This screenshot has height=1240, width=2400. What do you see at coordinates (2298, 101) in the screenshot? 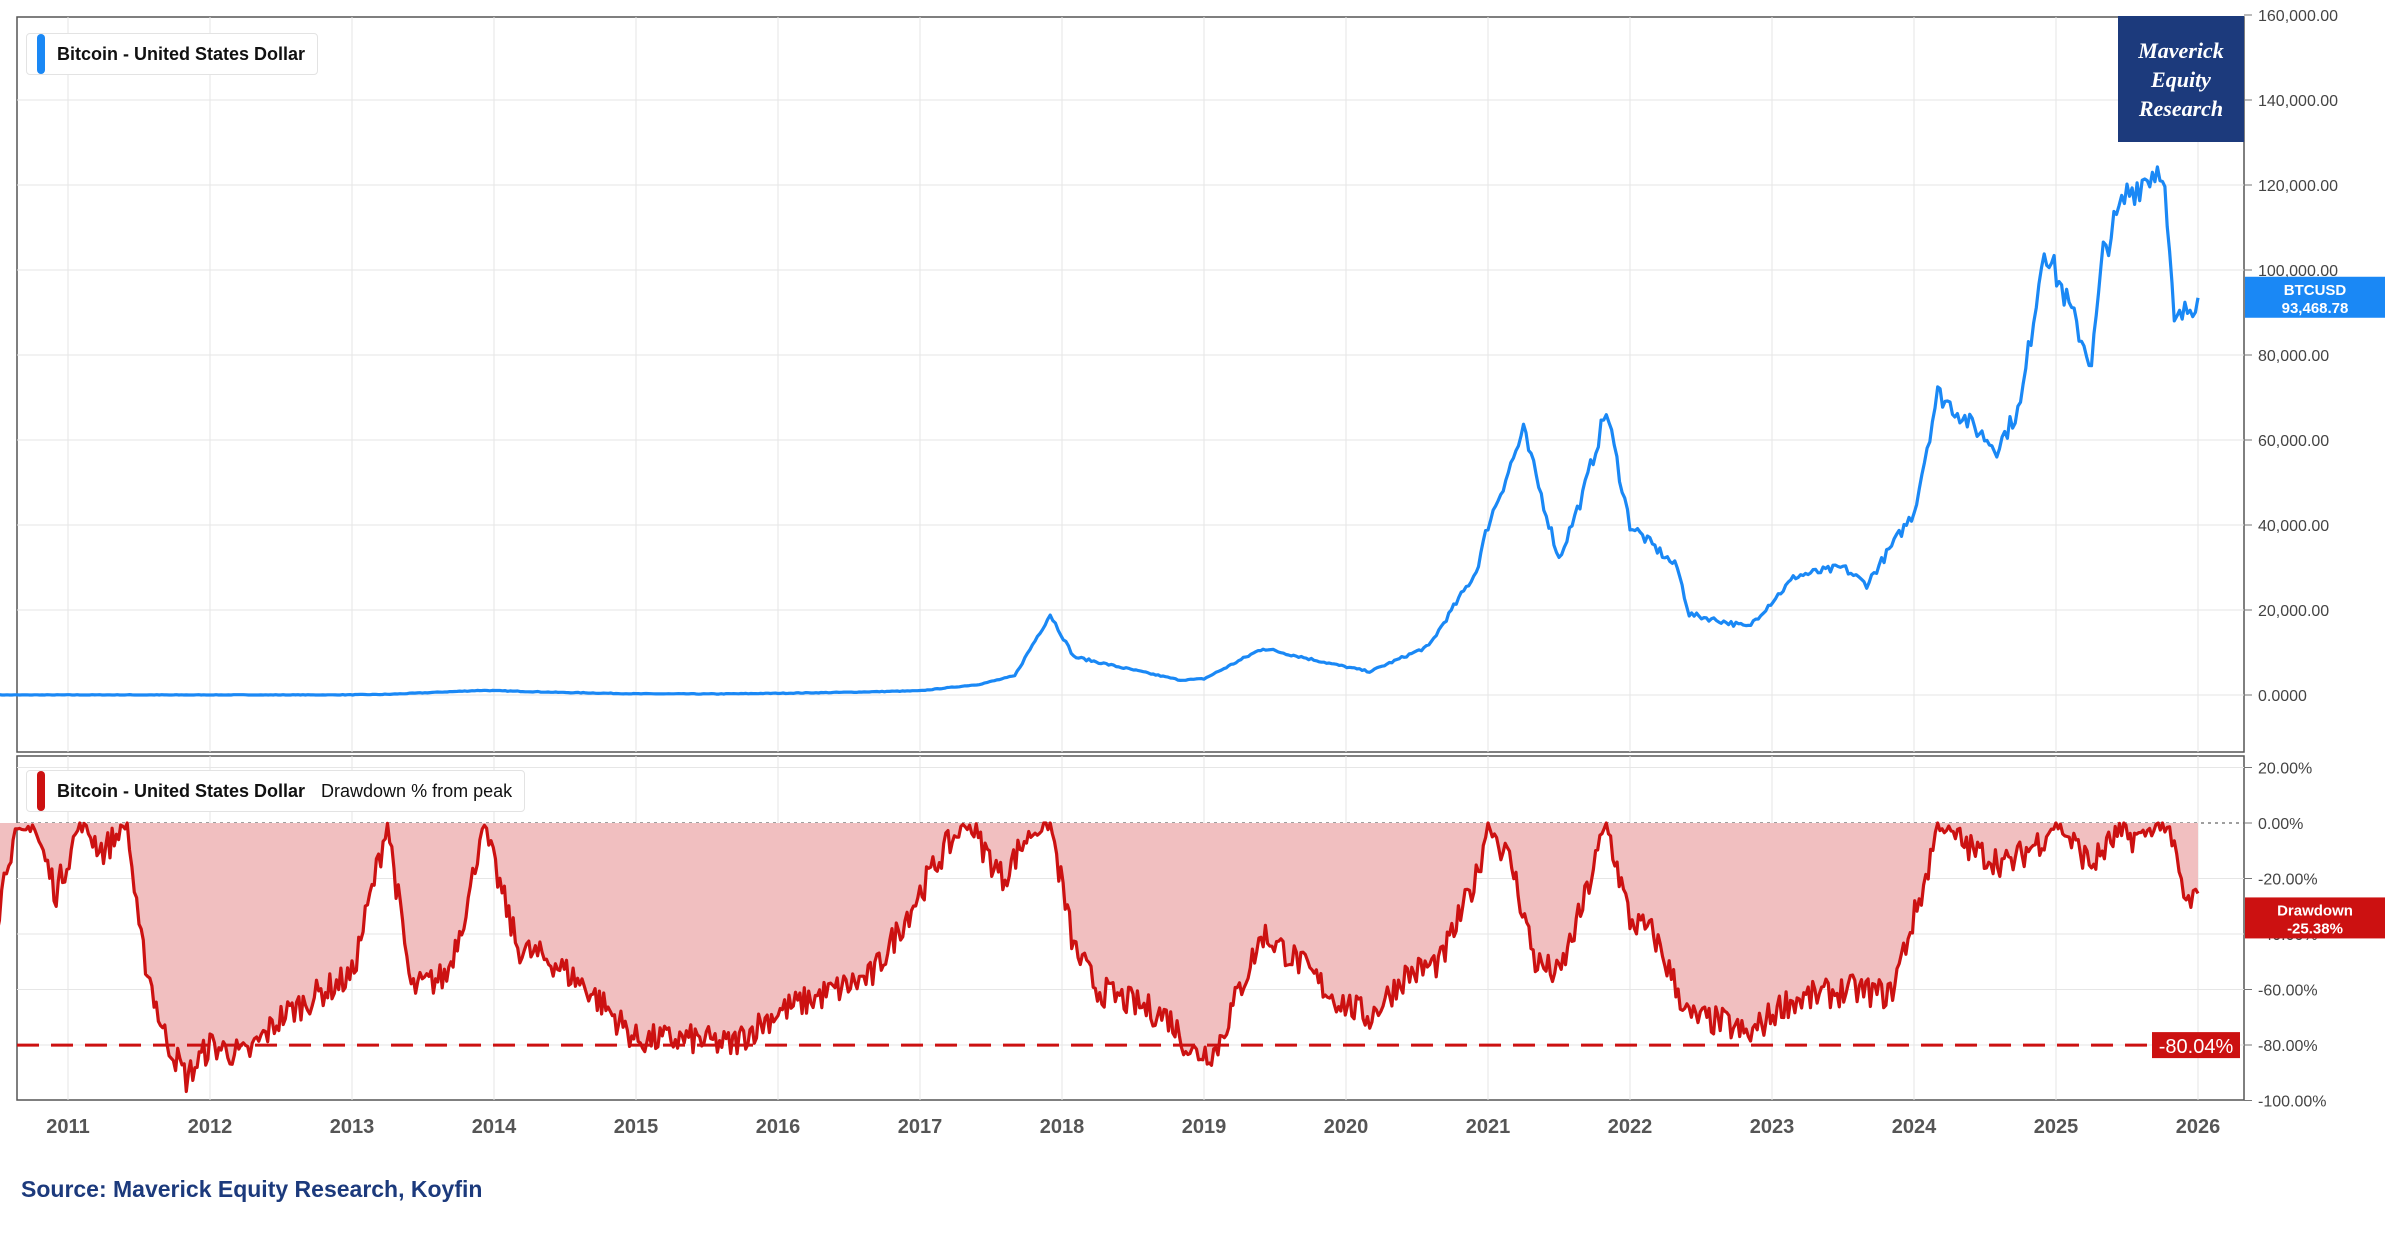
I see `y-tick-label-price-7: 140,000.00` at bounding box center [2298, 101].